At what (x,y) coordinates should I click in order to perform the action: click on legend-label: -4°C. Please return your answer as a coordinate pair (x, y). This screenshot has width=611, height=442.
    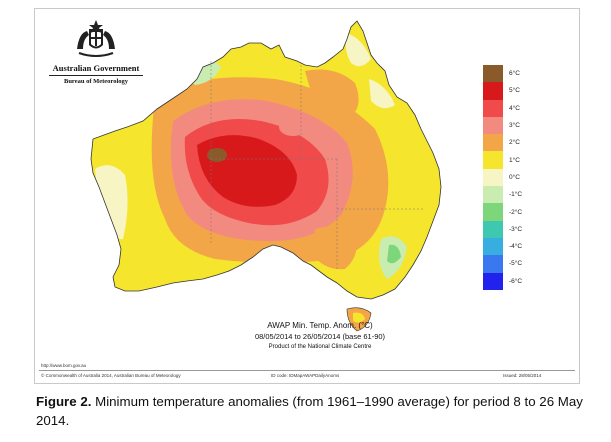
    Looking at the image, I should click on (516, 247).